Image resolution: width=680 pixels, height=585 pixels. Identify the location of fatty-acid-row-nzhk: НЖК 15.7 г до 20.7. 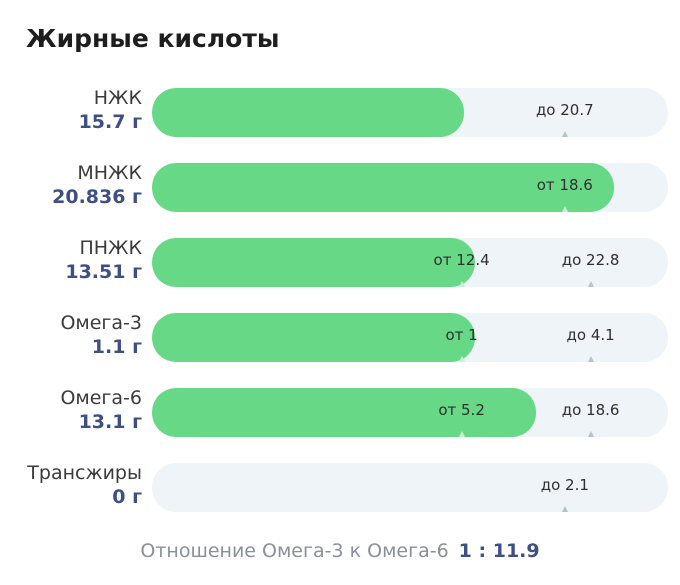
(340, 112).